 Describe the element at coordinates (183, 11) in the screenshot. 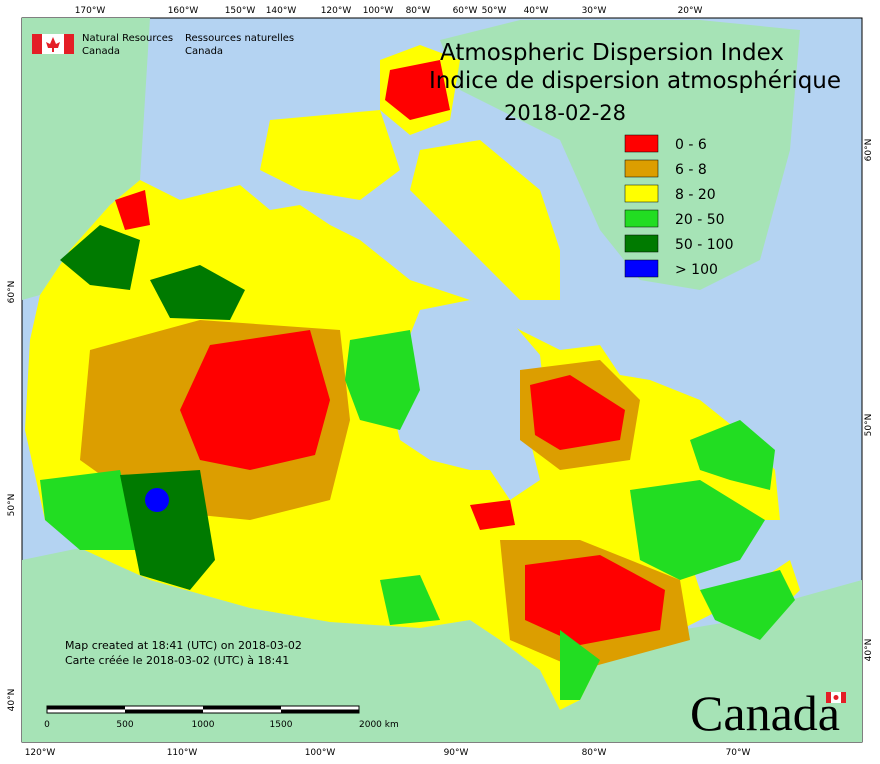

I see `graticule-label: 160°W` at that location.